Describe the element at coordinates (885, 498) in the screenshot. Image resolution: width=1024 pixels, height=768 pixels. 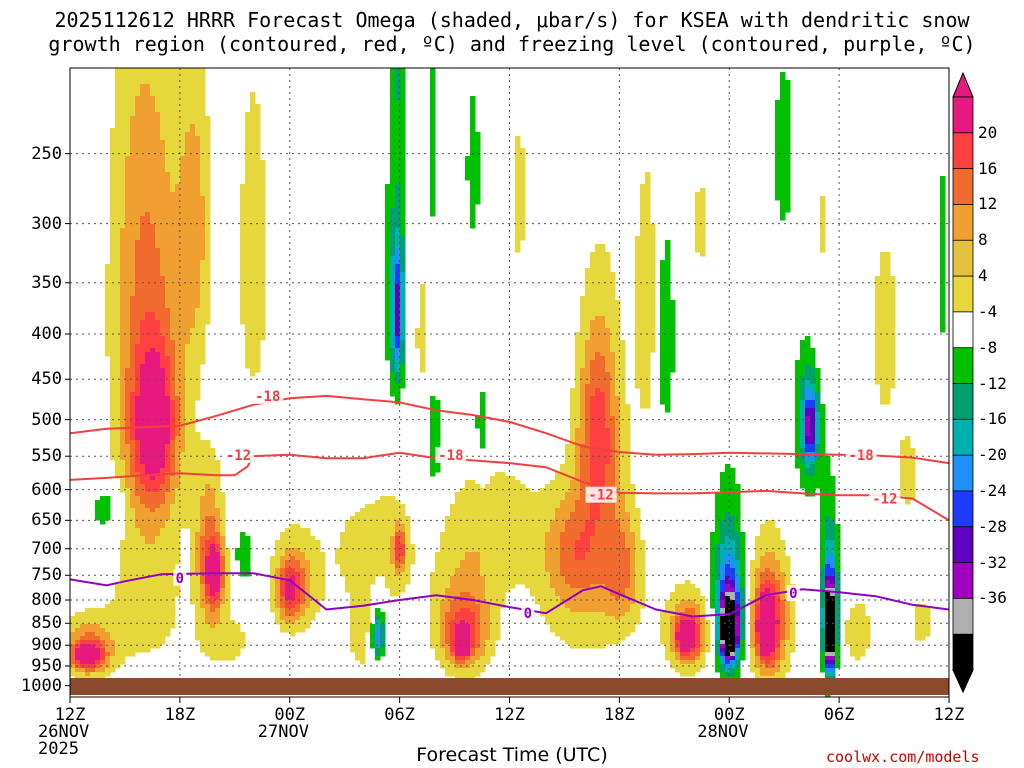
I see `contour-label-bg` at that location.